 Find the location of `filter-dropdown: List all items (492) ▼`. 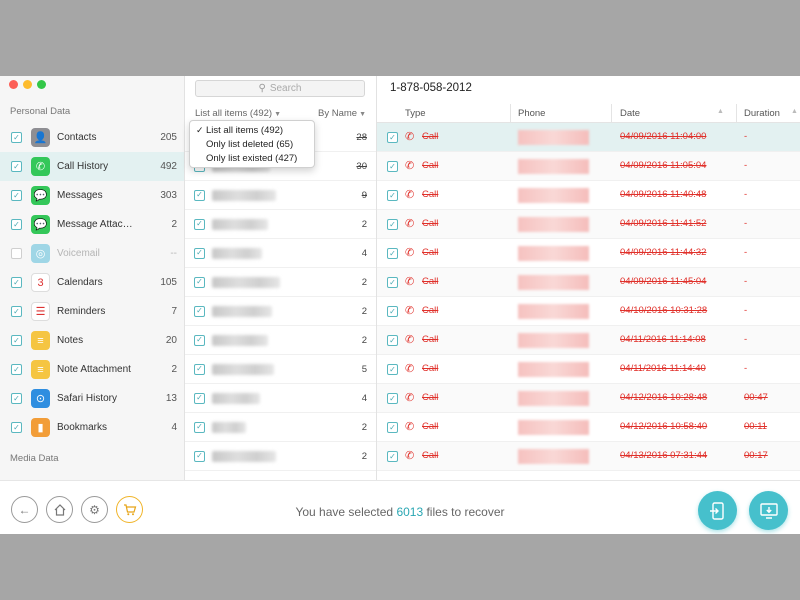

filter-dropdown: List all items (492) ▼ is located at coordinates (238, 113).